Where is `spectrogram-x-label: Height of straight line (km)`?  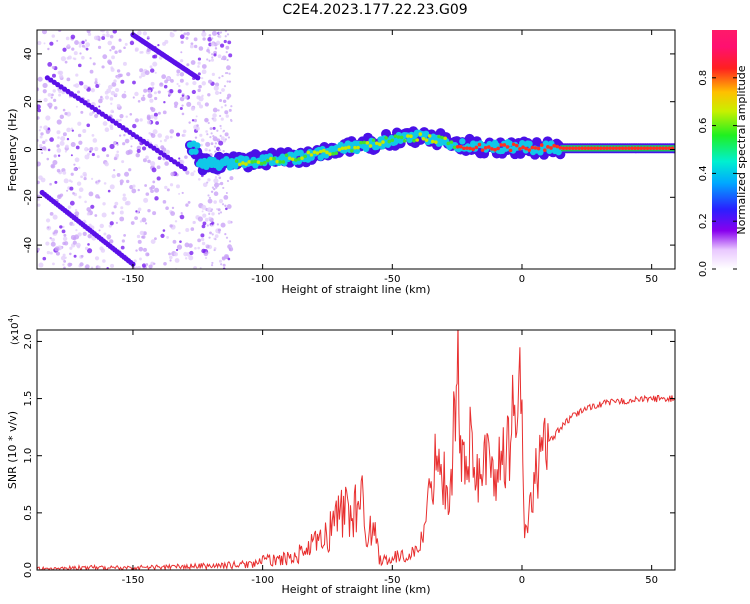
spectrogram-x-label: Height of straight line (km) is located at coordinates (355, 289).